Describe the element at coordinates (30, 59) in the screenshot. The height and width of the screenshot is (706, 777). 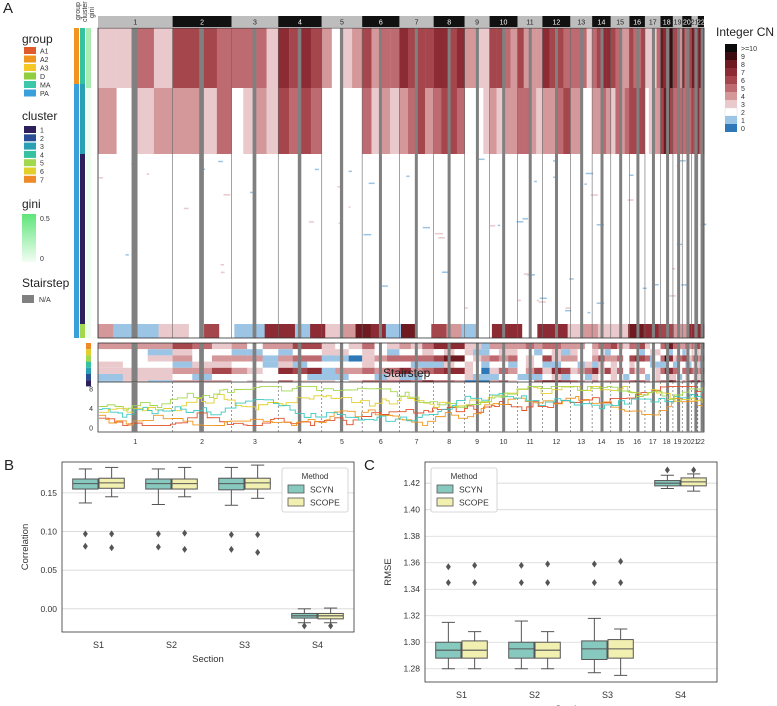
I see `group-swatch-A2` at that location.